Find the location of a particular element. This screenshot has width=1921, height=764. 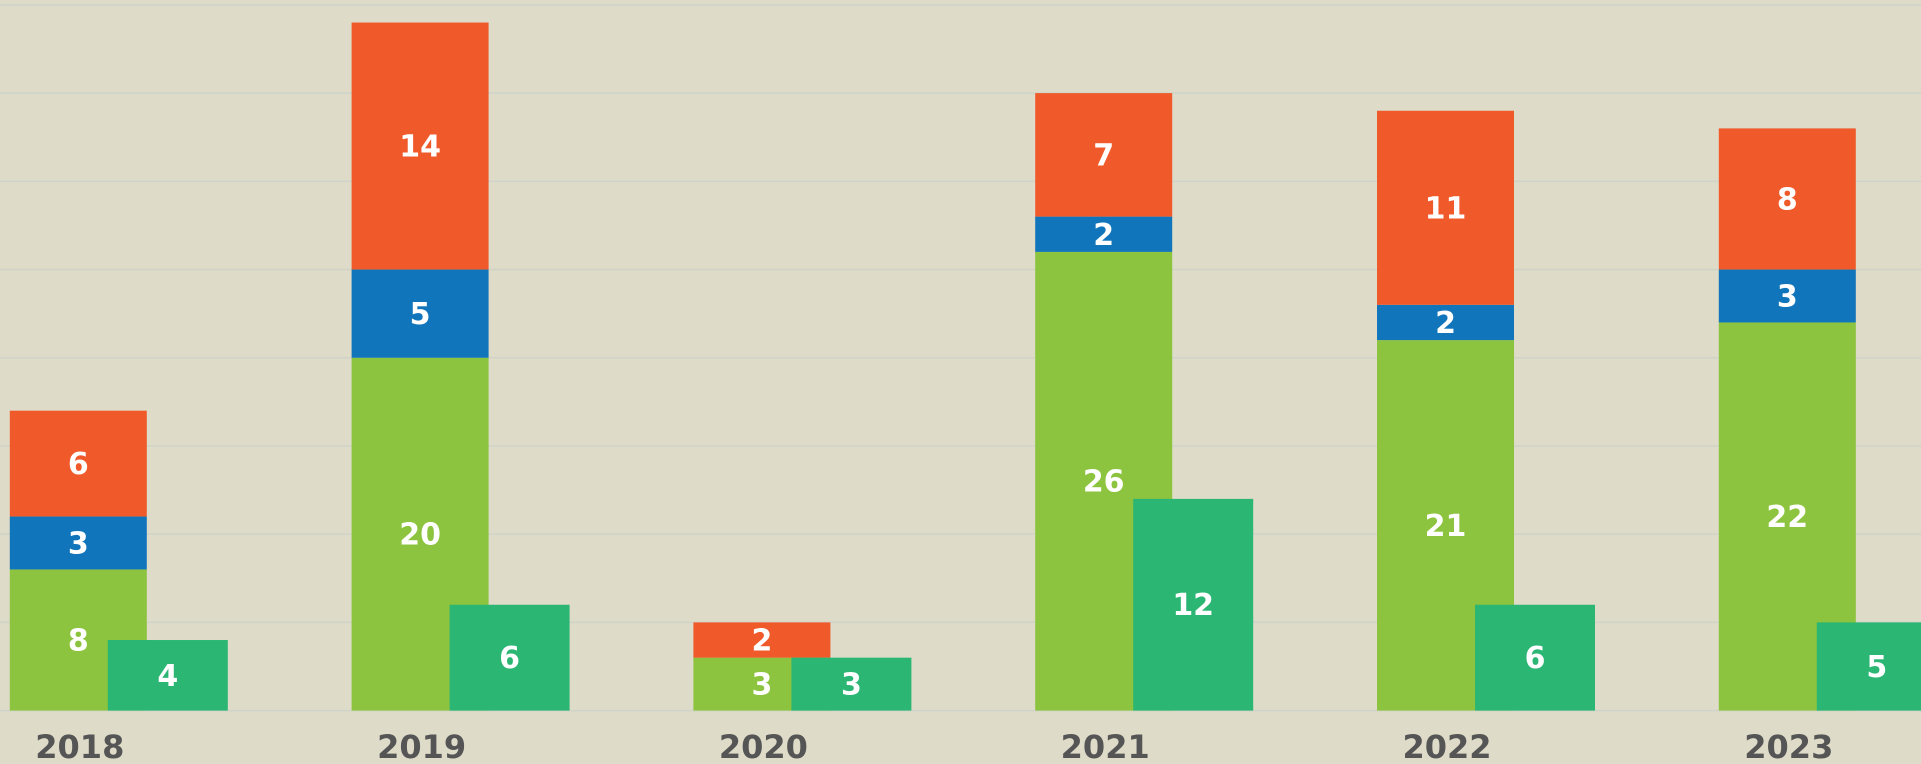

value-label: 14 is located at coordinates (420, 147).